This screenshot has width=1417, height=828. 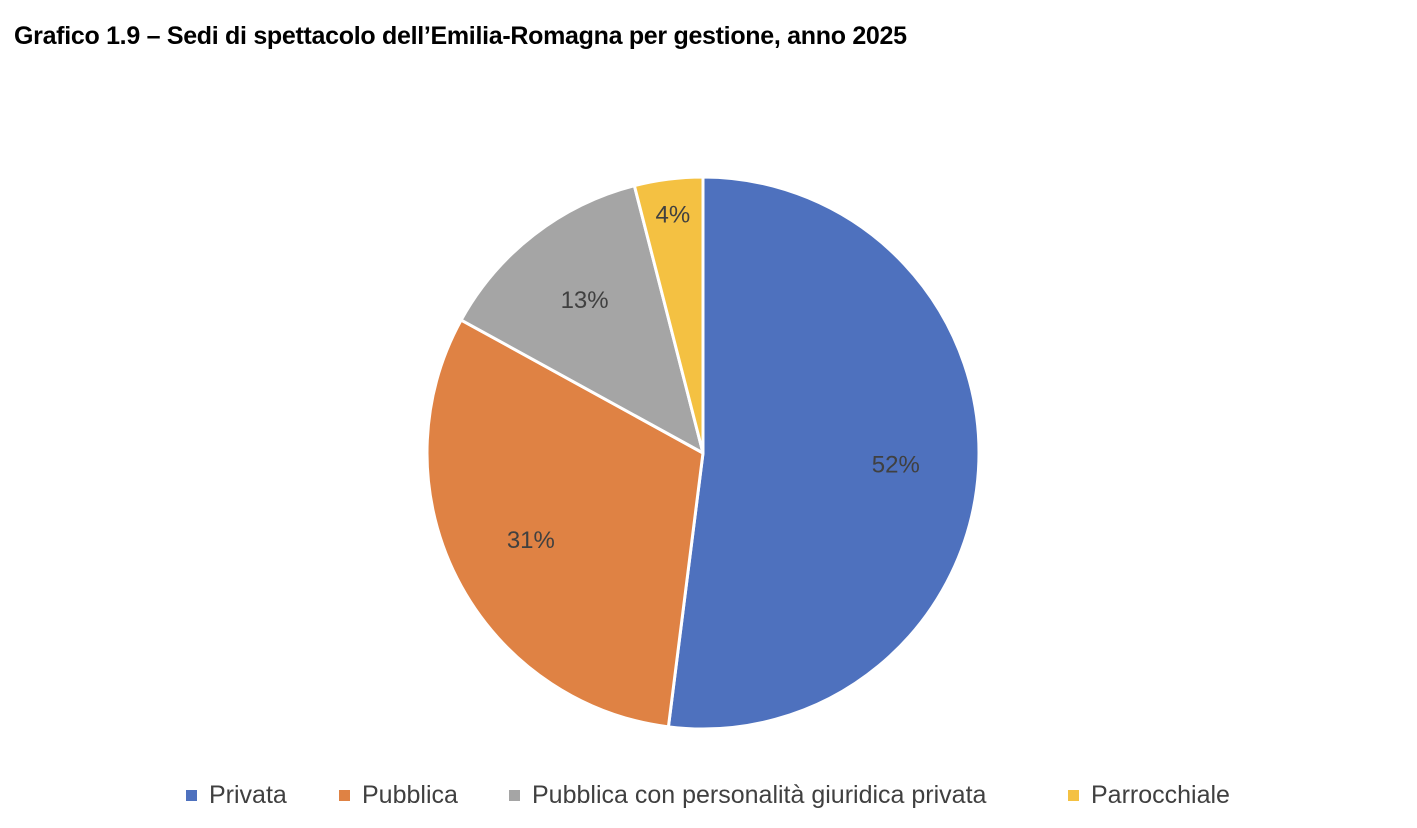 I want to click on data-label-parrocchiale: 4%, so click(x=673, y=214).